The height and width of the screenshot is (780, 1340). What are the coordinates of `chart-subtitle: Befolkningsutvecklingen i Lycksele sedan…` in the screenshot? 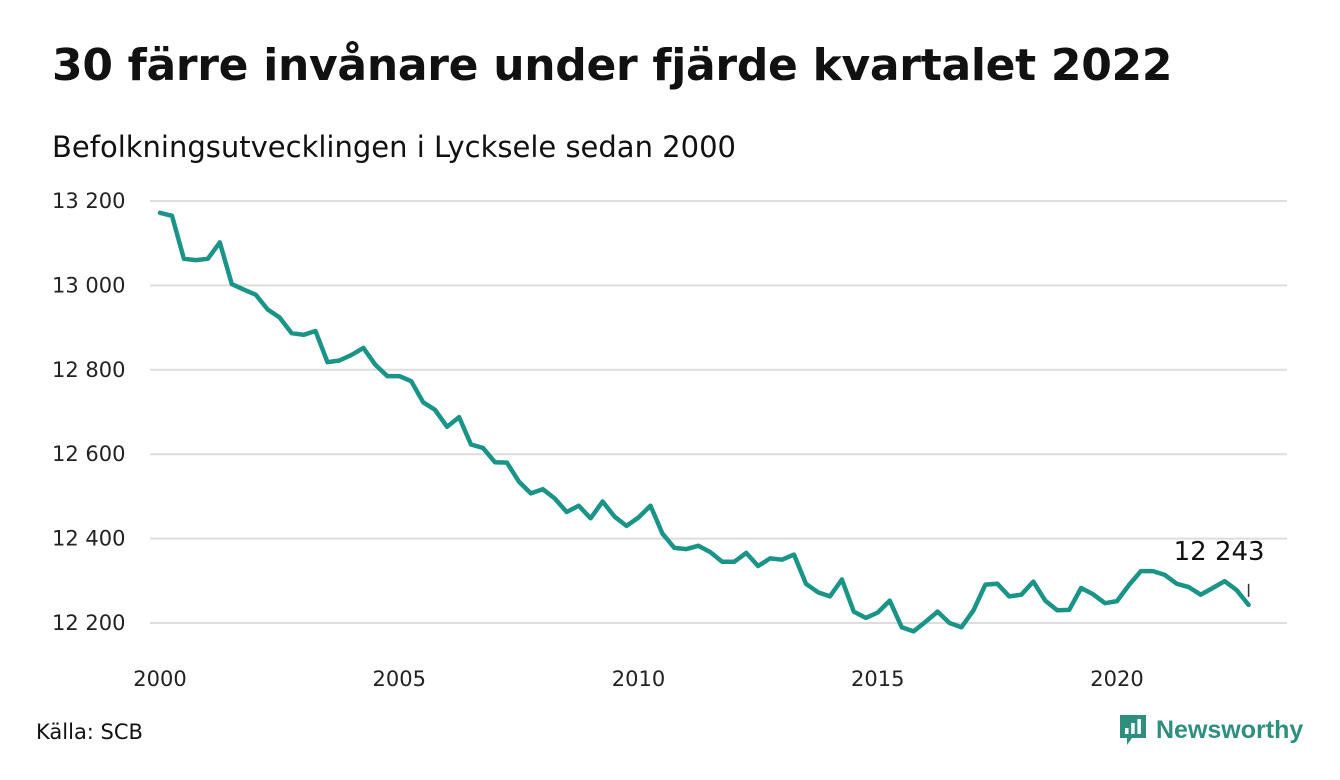 It's located at (394, 147).